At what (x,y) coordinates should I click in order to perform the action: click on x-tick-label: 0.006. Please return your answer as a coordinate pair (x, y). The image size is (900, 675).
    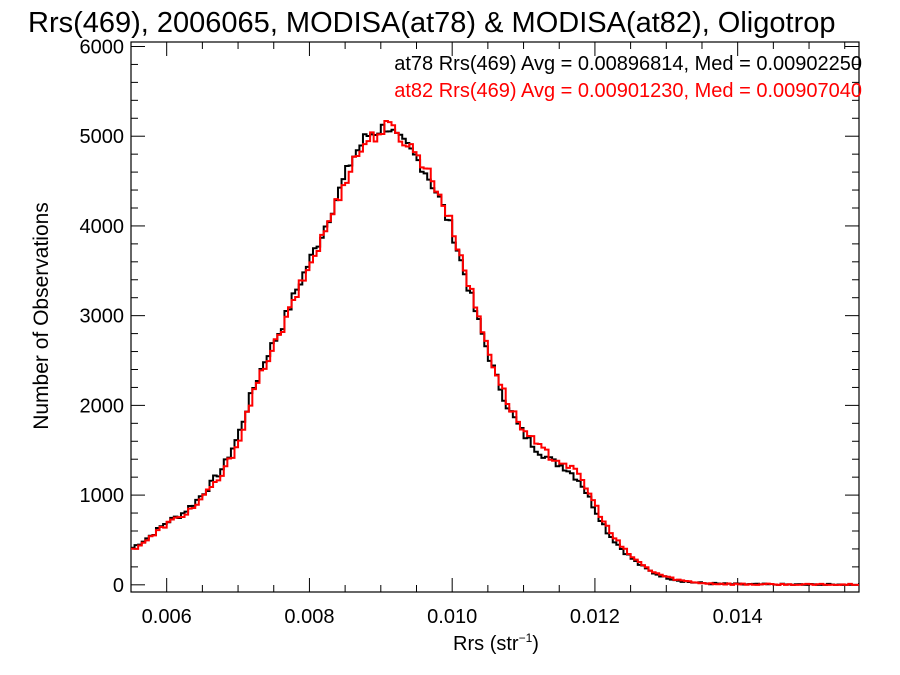
    Looking at the image, I should click on (167, 617).